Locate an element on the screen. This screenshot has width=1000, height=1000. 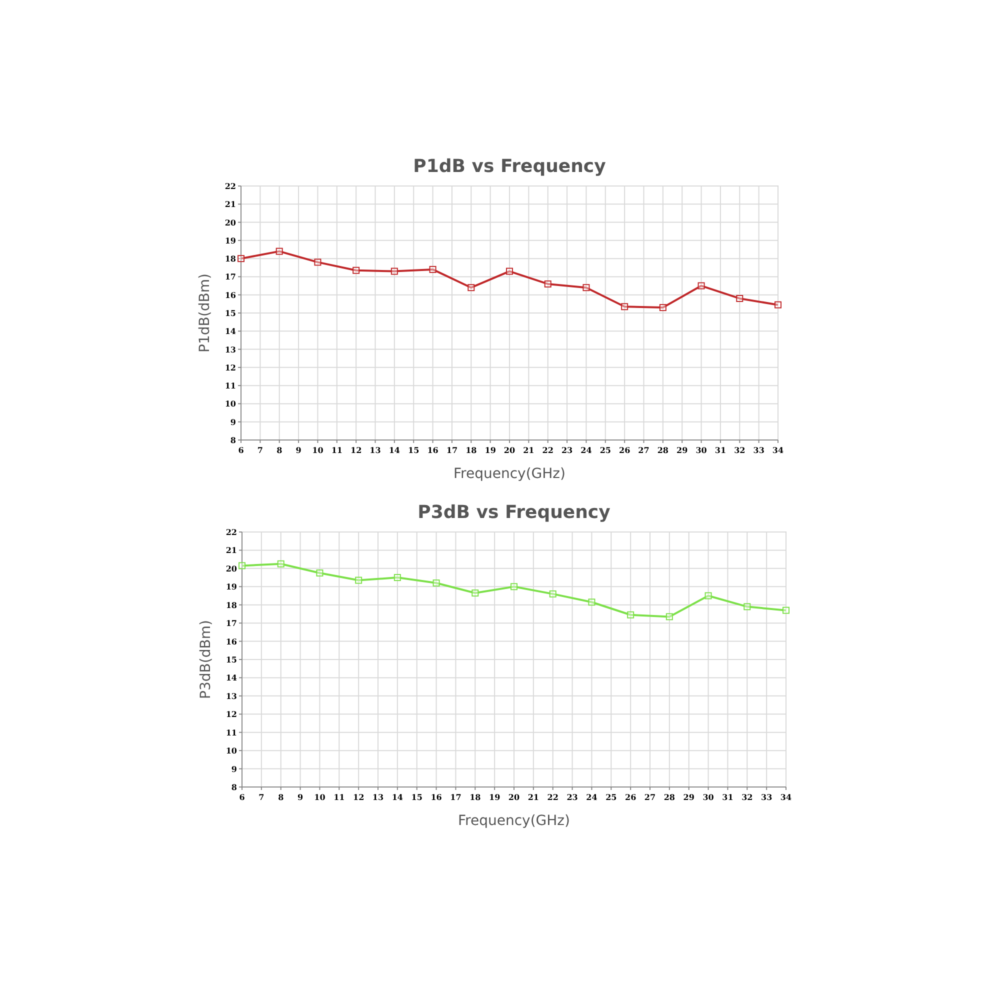
x-tick-label: 27 is located at coordinates (644, 450).